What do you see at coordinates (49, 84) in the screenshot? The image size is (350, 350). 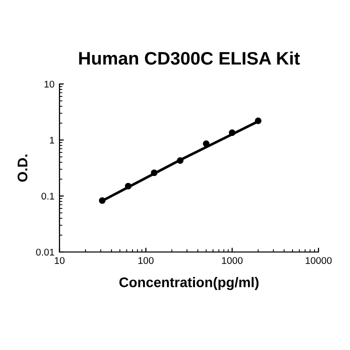 I see `y-tick-label: 10` at bounding box center [49, 84].